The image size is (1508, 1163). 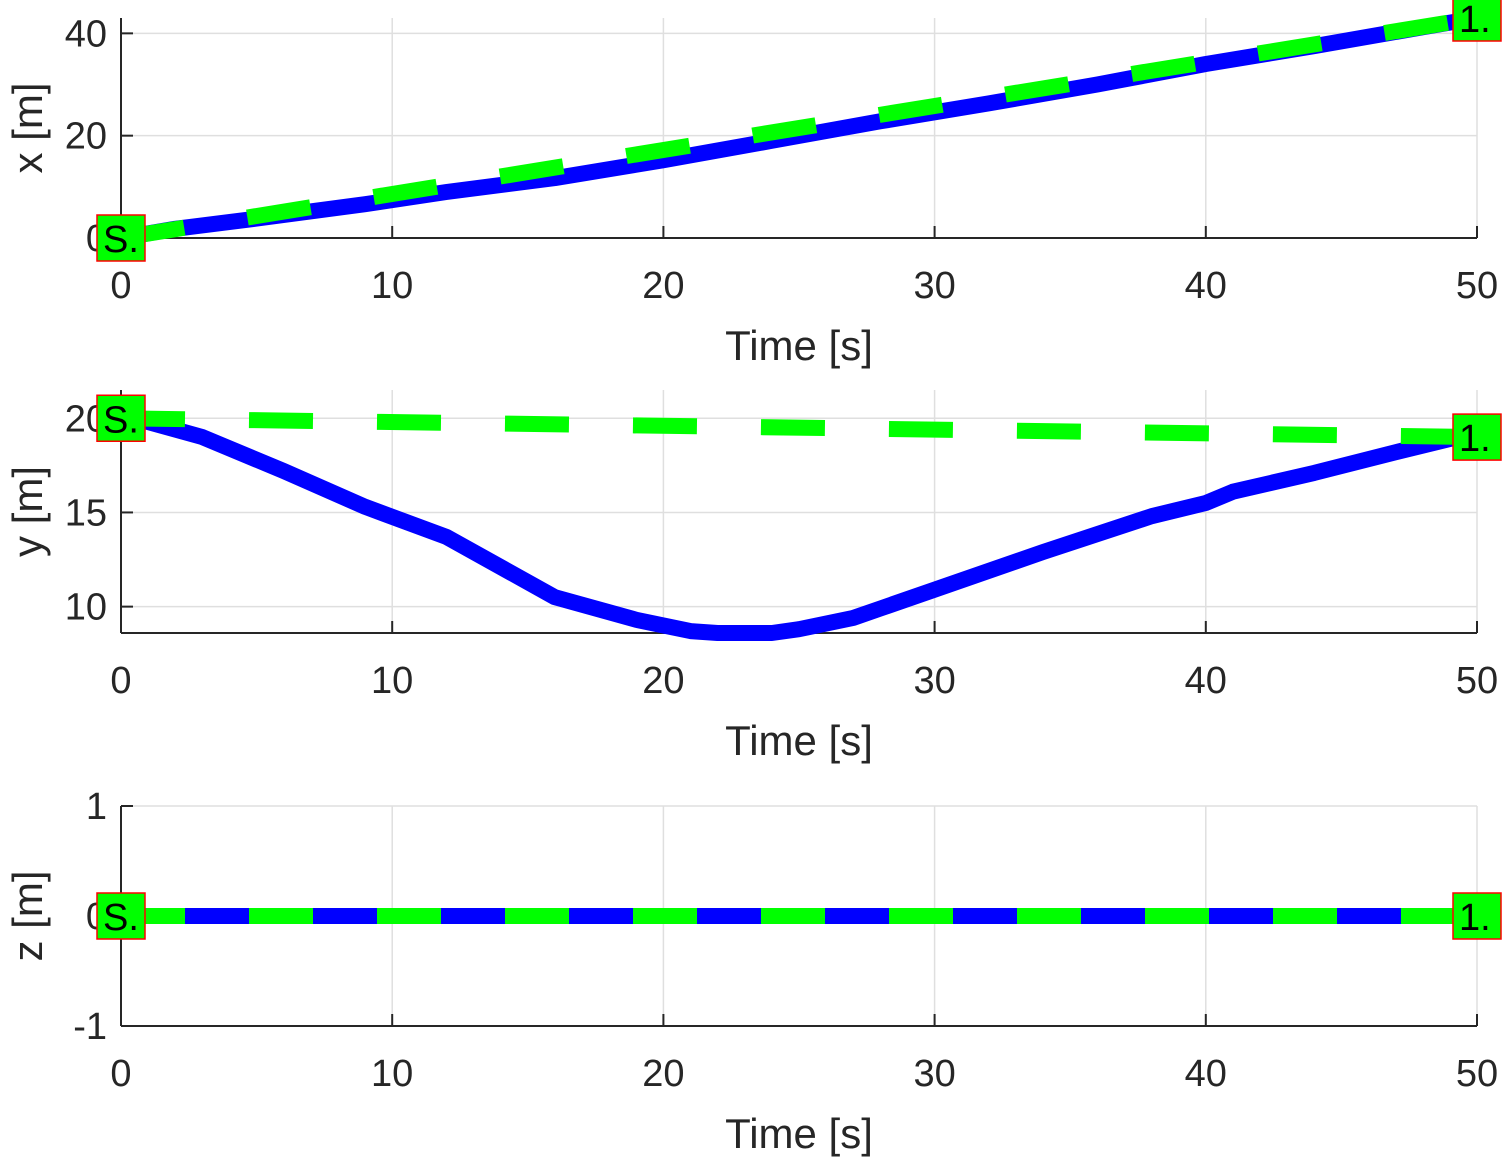 What do you see at coordinates (86, 608) in the screenshot?
I see `y-tick-label: 10` at bounding box center [86, 608].